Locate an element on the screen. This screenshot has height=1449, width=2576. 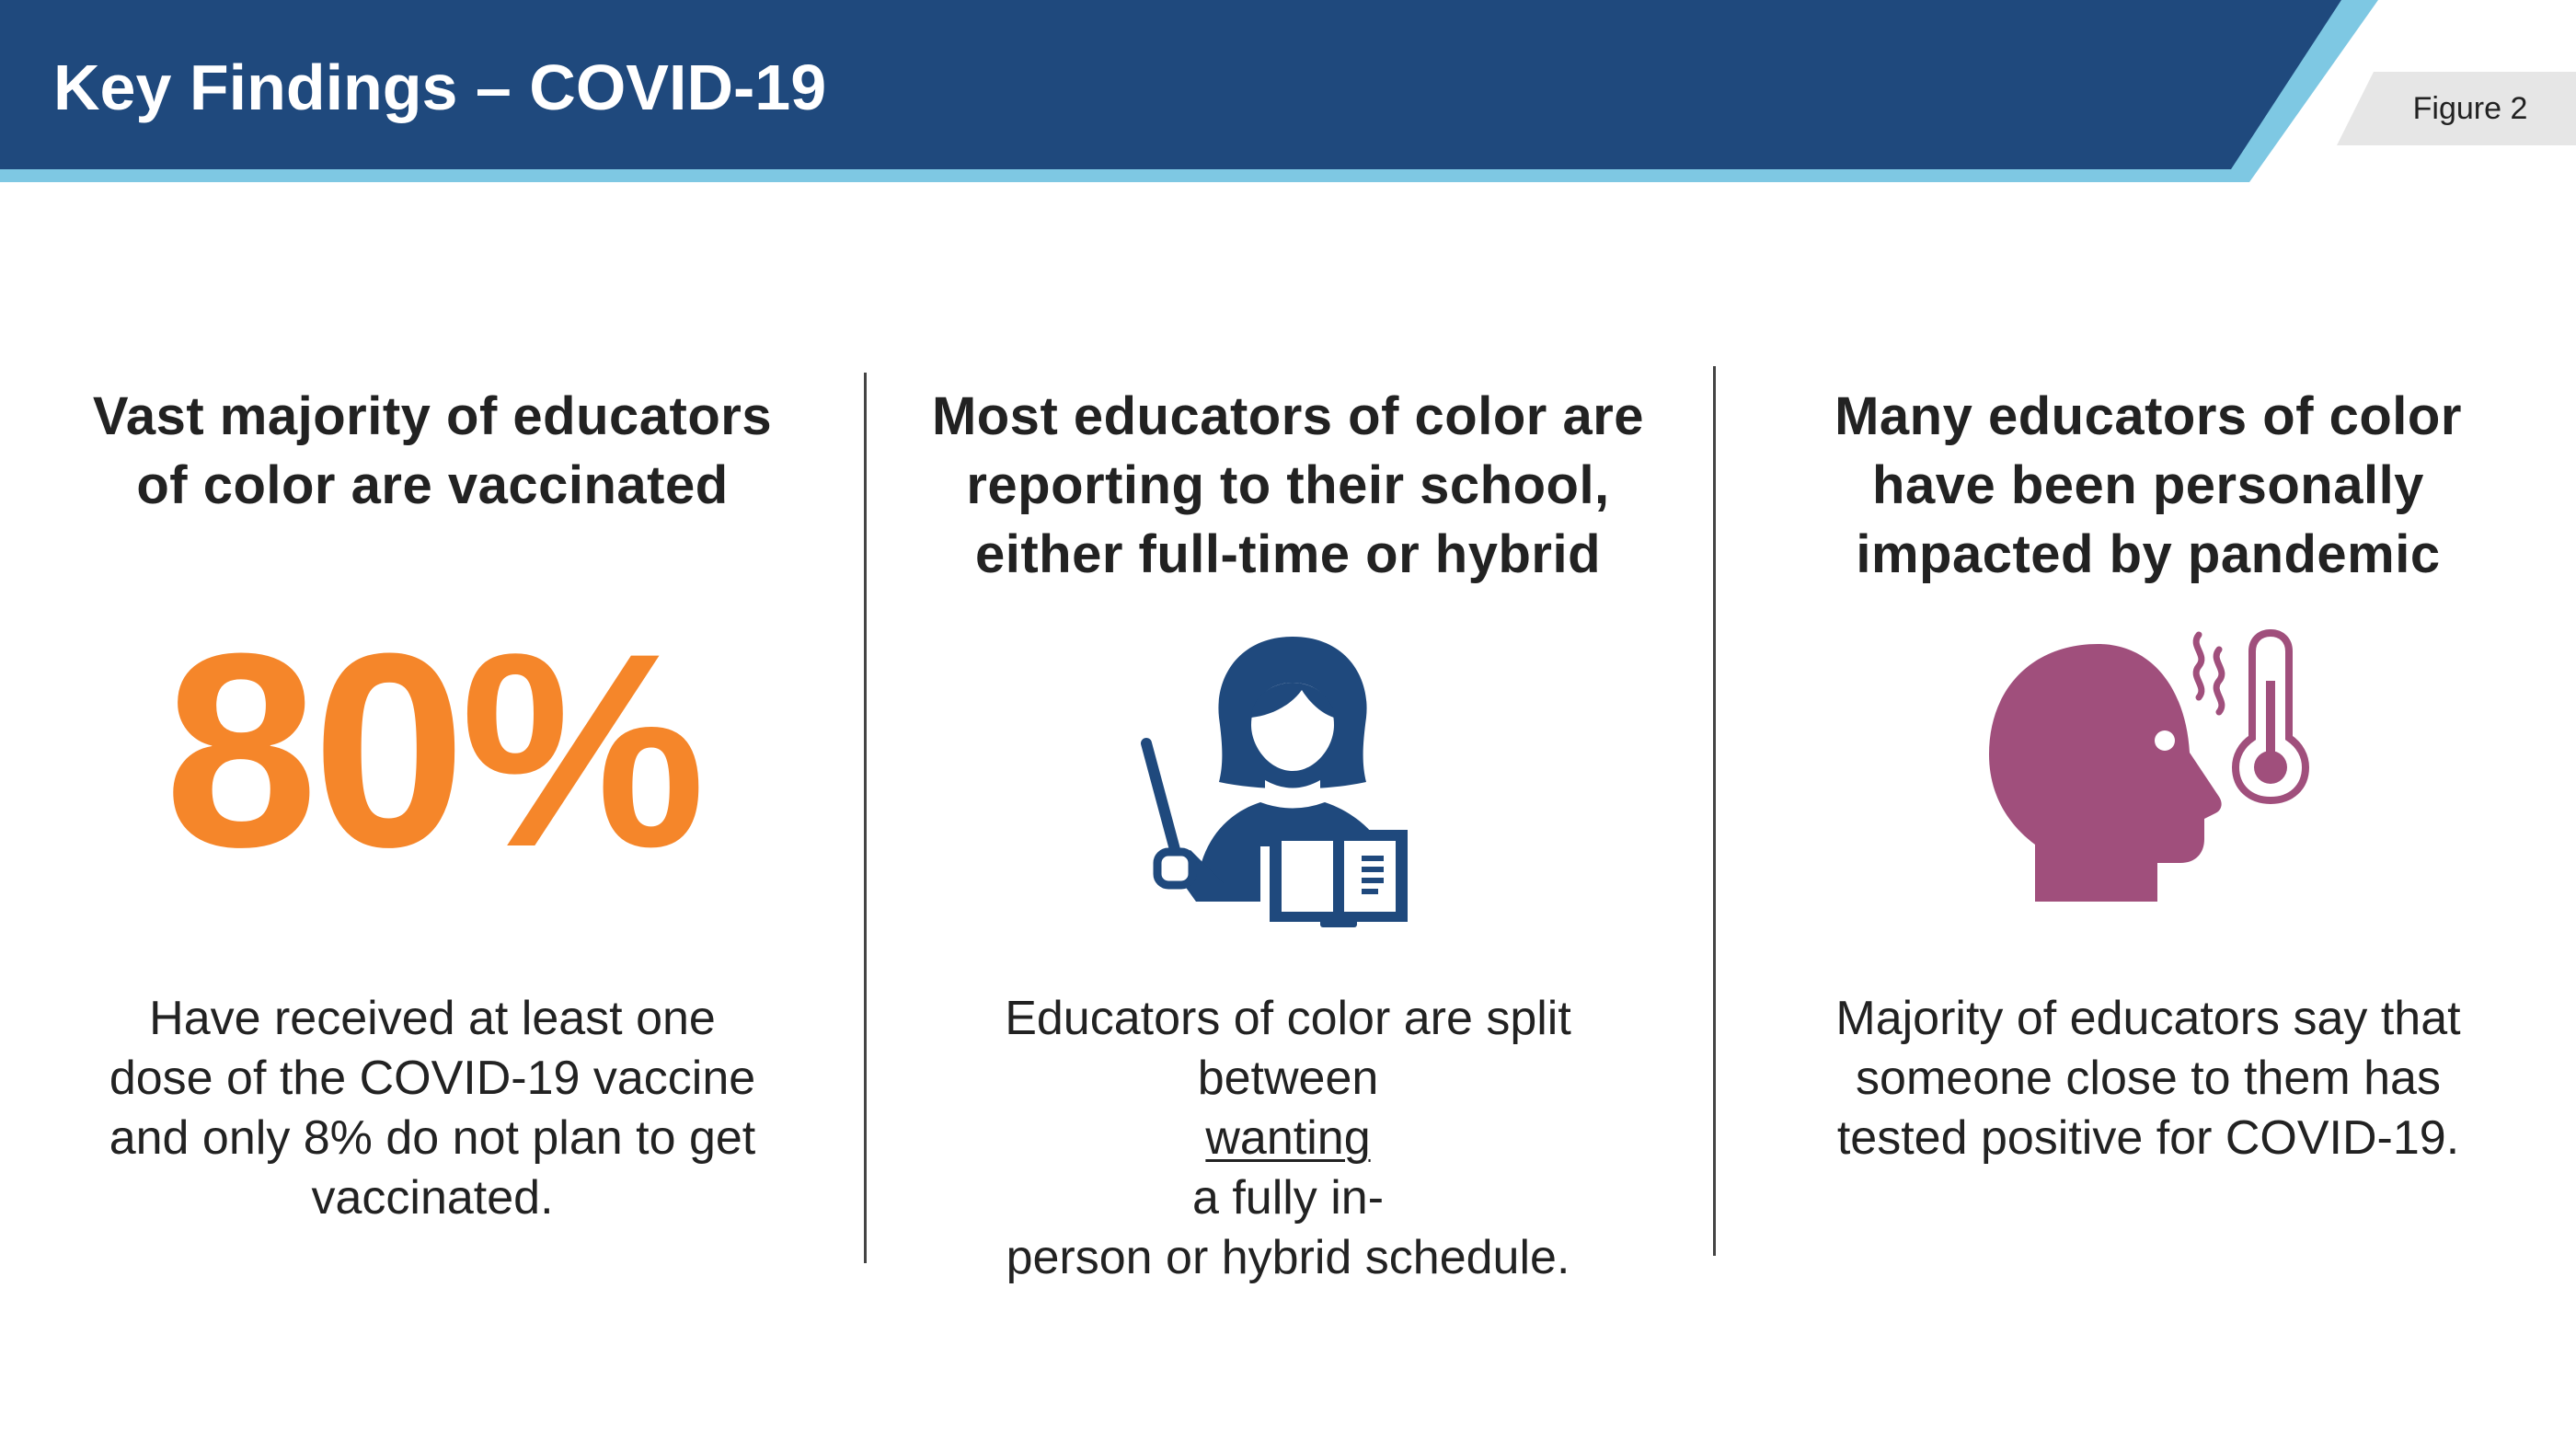
column-divider-right is located at coordinates (1714, 811).